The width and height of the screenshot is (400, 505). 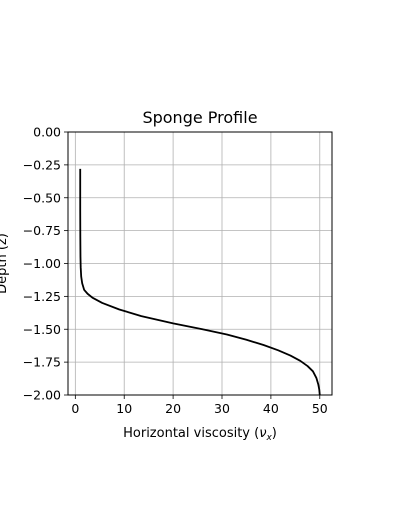 I want to click on x-axis-label: Horizontal viscosity (νx), so click(x=200, y=434).